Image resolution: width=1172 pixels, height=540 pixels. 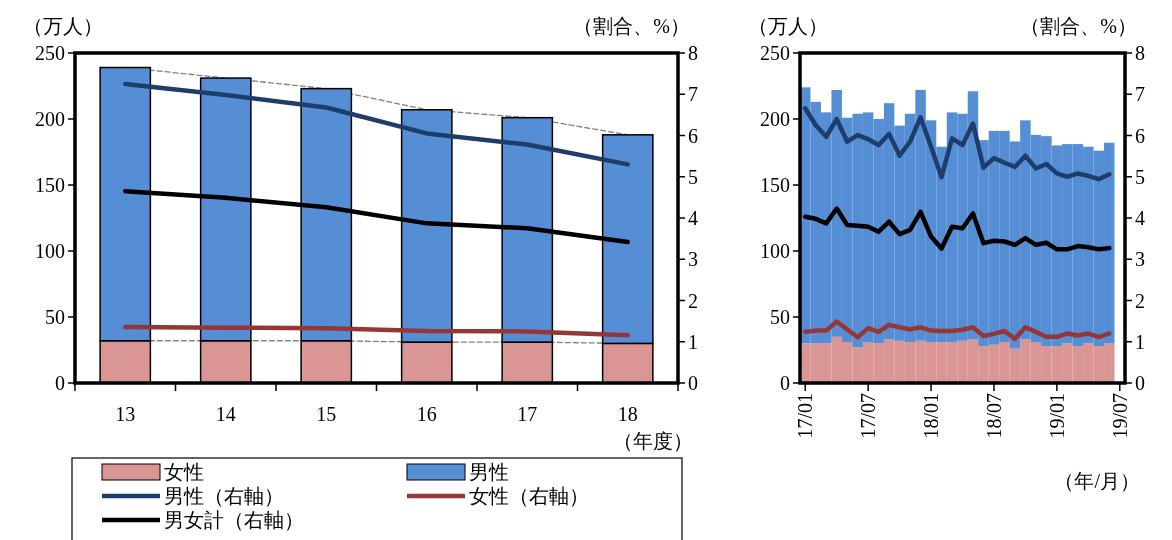 What do you see at coordinates (225, 414) in the screenshot?
I see `x-tick-label: 14` at bounding box center [225, 414].